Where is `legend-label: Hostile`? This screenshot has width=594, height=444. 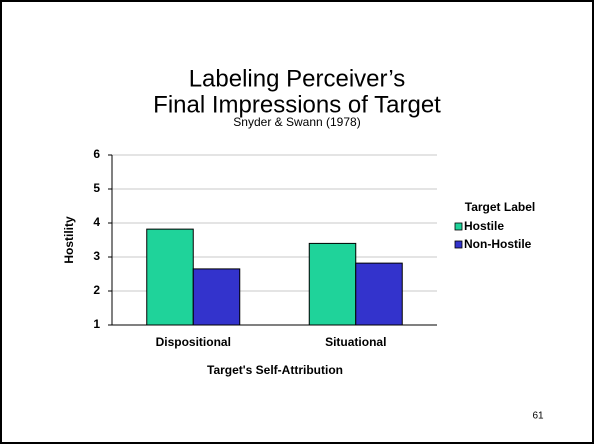
legend-label: Hostile is located at coordinates (484, 226).